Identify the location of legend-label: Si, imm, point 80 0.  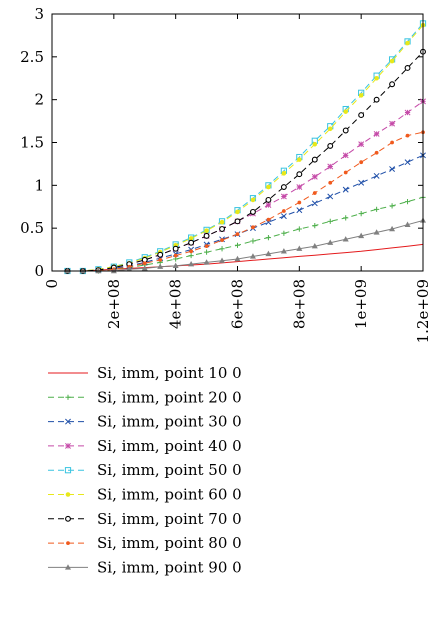
(169, 543).